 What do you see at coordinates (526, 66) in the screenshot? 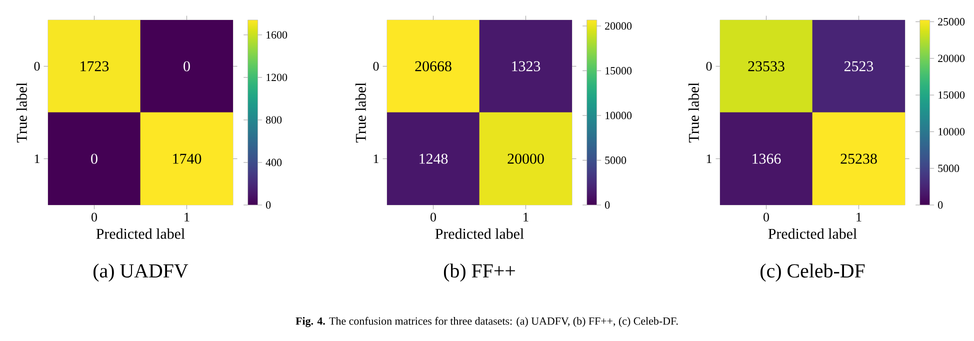
I see `data-label: 1323` at bounding box center [526, 66].